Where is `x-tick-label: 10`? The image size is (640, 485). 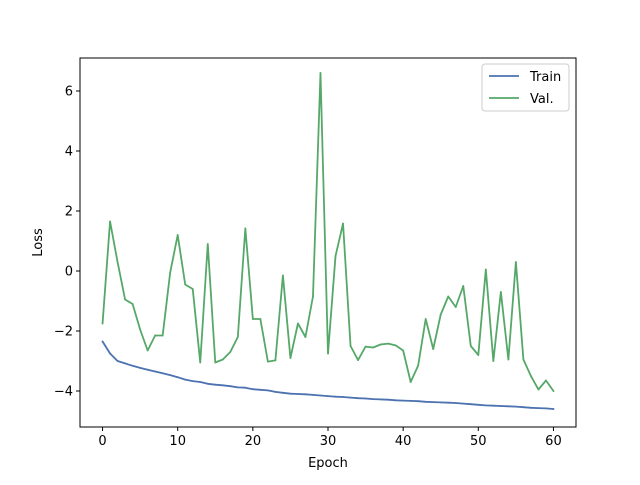 x-tick-label: 10 is located at coordinates (177, 441).